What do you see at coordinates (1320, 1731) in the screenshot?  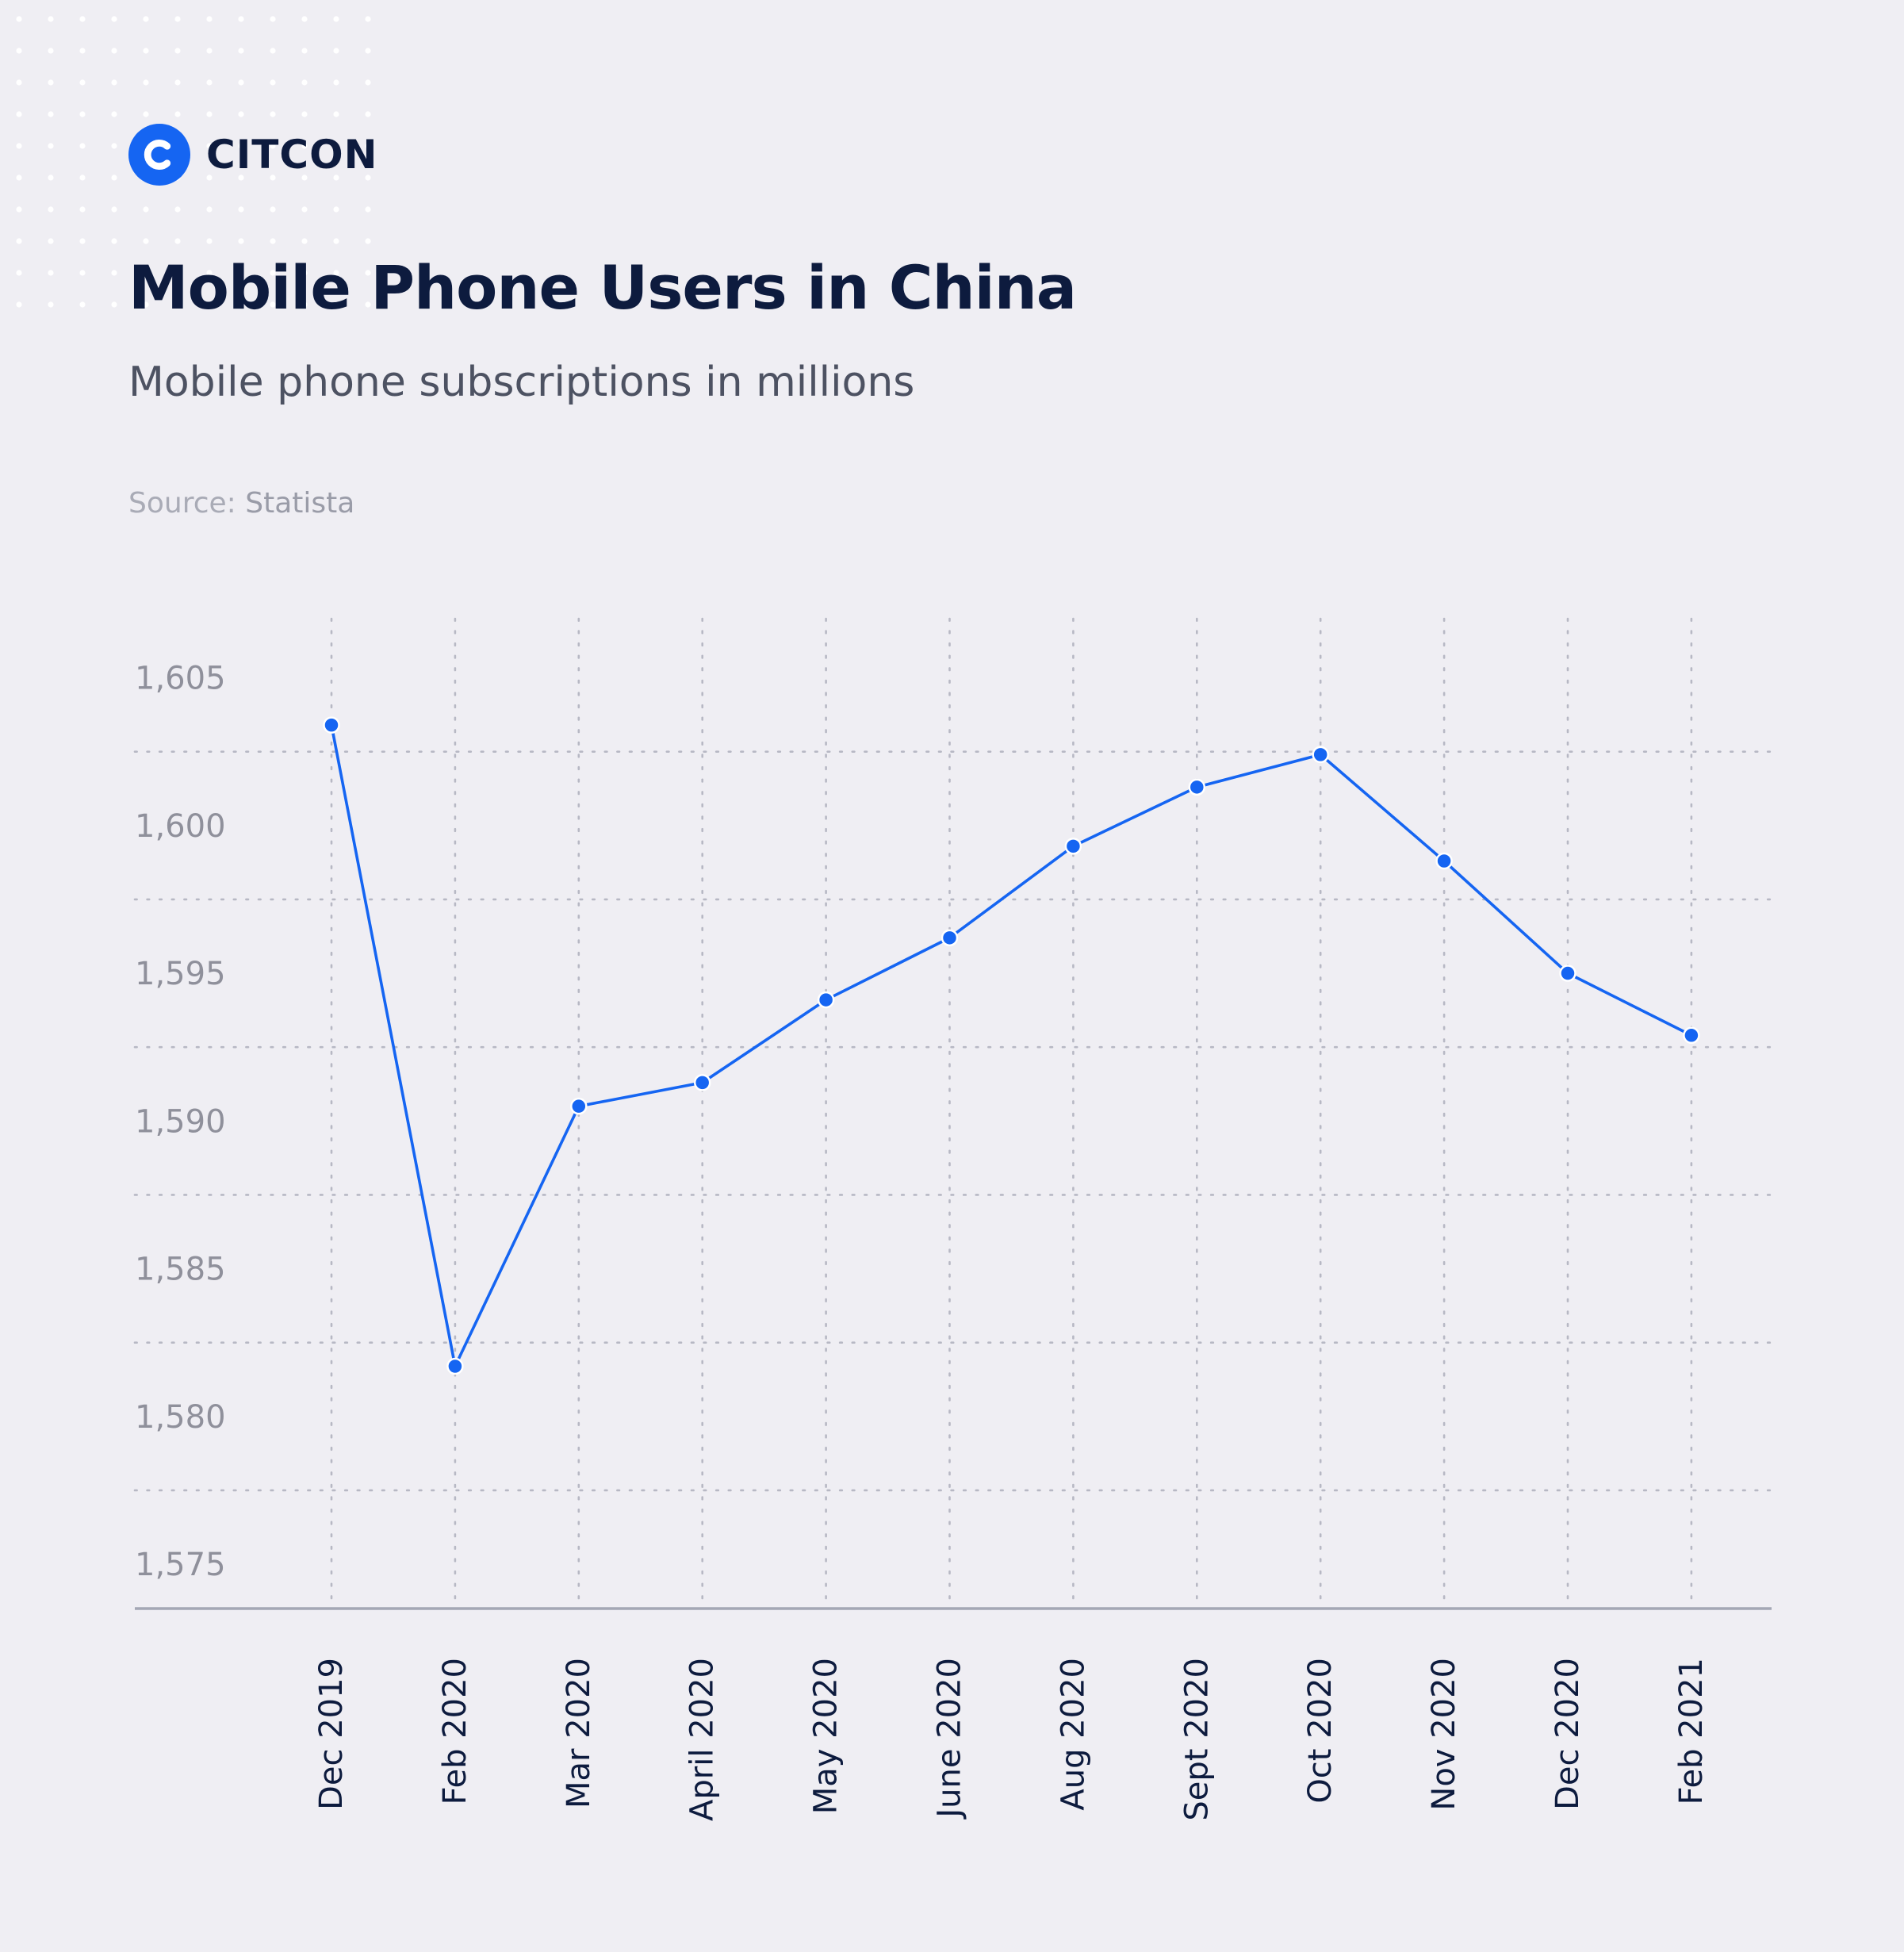 I see `x-tick-label: Oct 2020` at bounding box center [1320, 1731].